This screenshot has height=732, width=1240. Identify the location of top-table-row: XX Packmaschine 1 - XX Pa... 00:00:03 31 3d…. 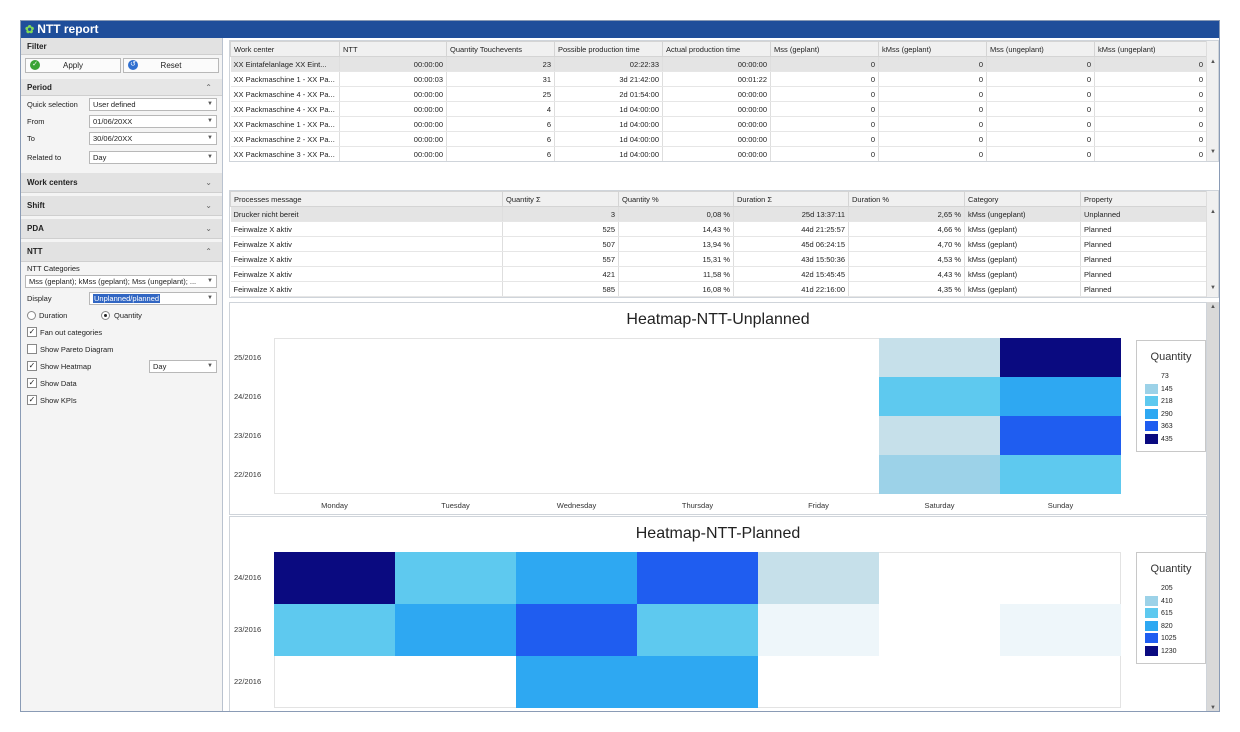
(718, 79).